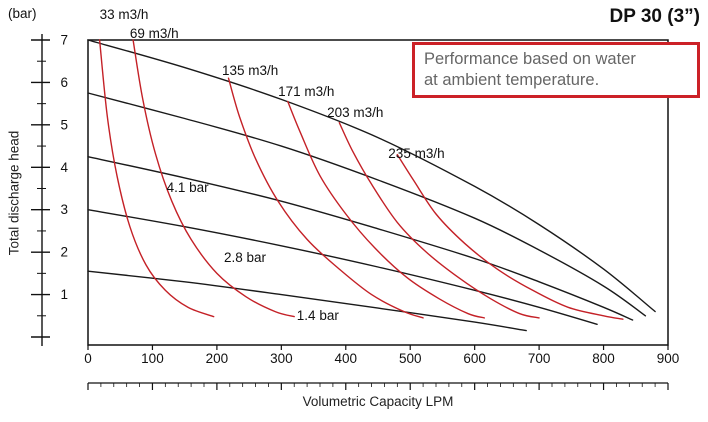 This screenshot has width=708, height=422. I want to click on curve-label: 1.4 bar, so click(318, 315).